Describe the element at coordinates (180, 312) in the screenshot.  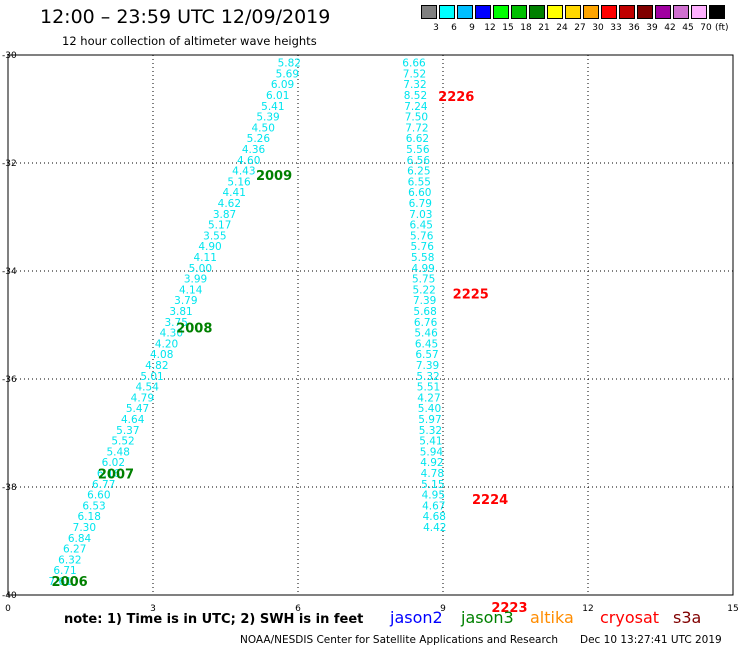
I see `data-value-label: 3.81` at that location.